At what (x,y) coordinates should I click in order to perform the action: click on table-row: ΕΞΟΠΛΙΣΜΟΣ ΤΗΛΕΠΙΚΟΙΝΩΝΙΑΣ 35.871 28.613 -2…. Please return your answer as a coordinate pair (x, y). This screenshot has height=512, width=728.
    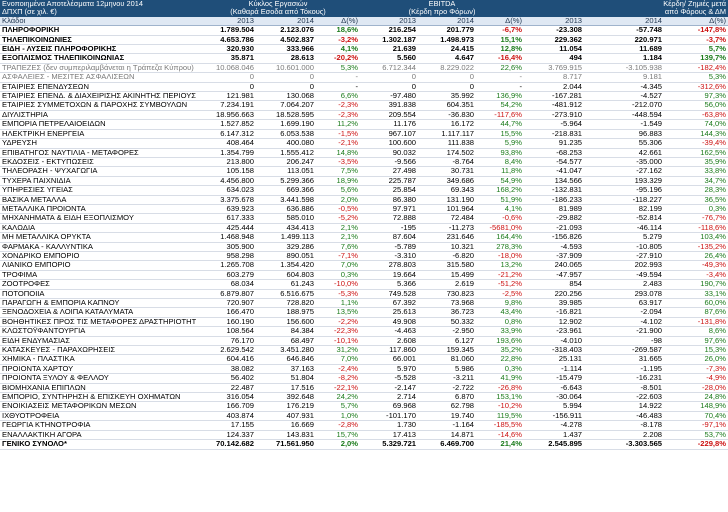
    Looking at the image, I should click on (364, 58).